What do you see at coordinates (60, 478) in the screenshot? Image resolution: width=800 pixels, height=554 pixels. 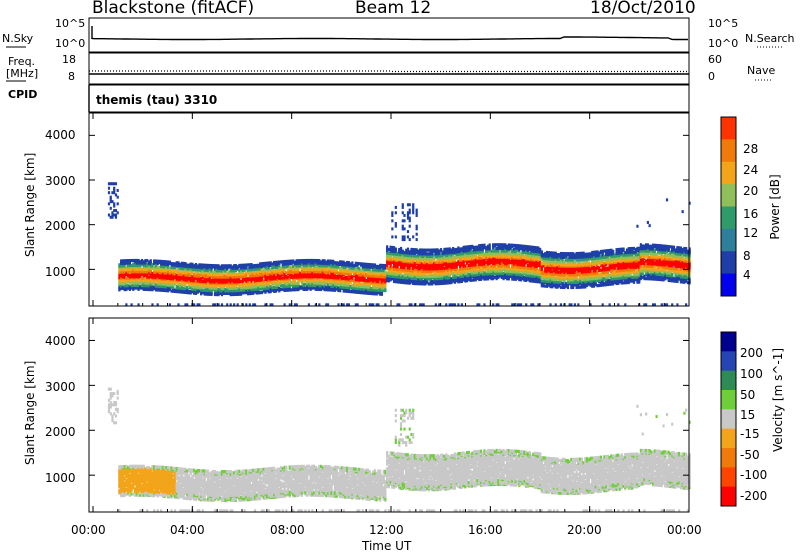 I see `velocity-y-tick-label: 1000` at bounding box center [60, 478].